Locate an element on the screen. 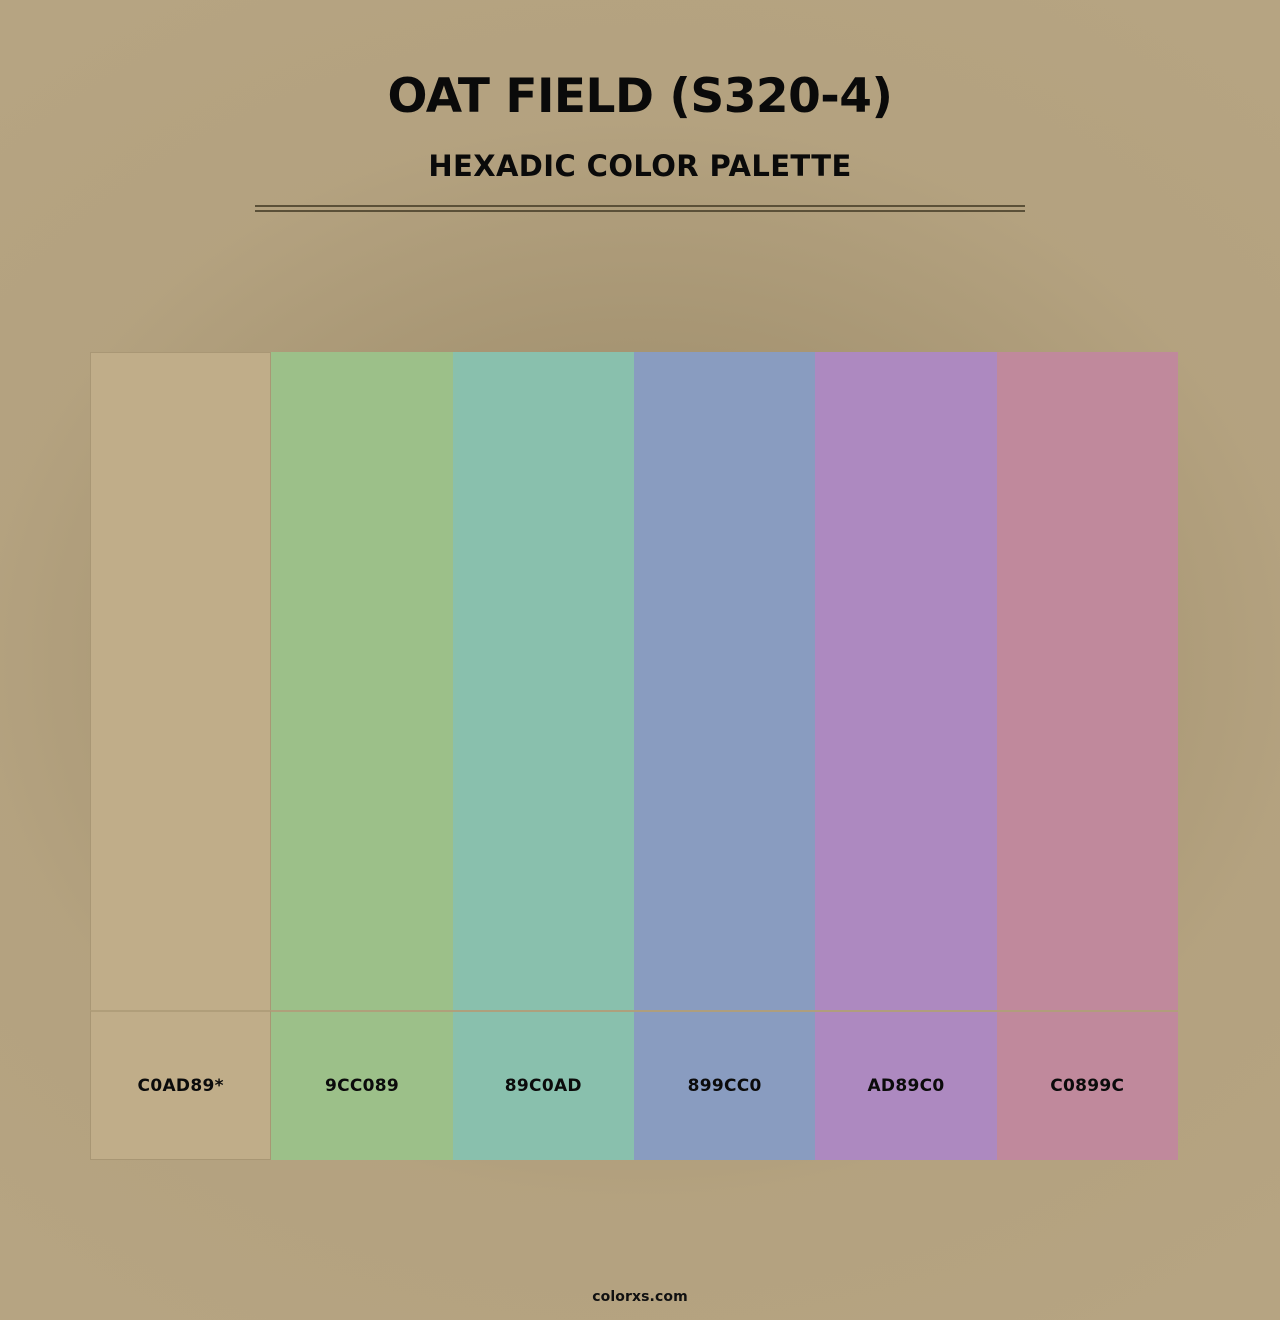 The width and height of the screenshot is (1280, 1320). swatch-hex-label: AD89C0 is located at coordinates (906, 1086).